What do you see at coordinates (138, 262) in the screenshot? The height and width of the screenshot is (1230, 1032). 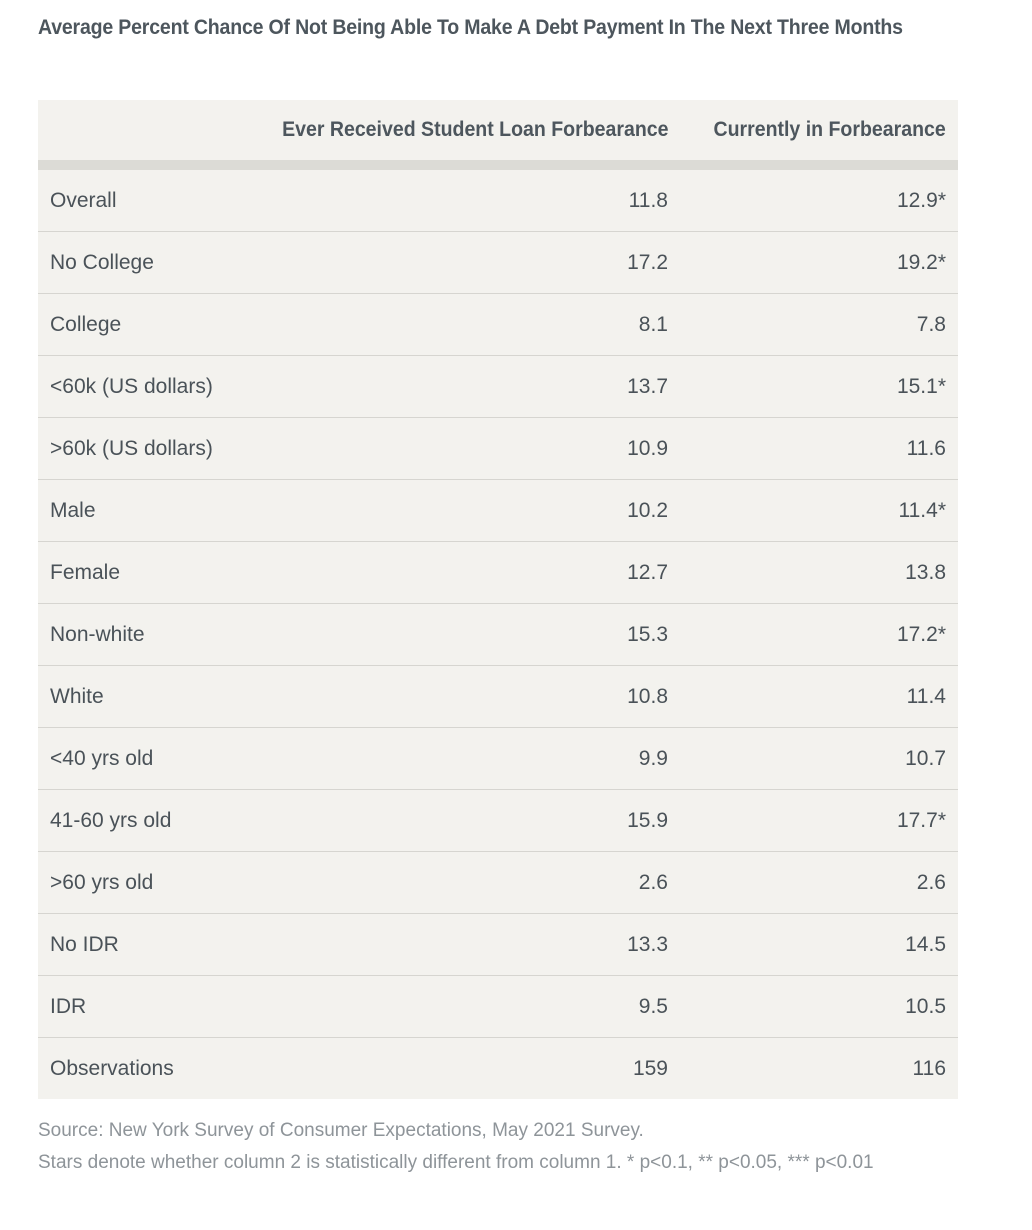 I see `row-label: No College` at bounding box center [138, 262].